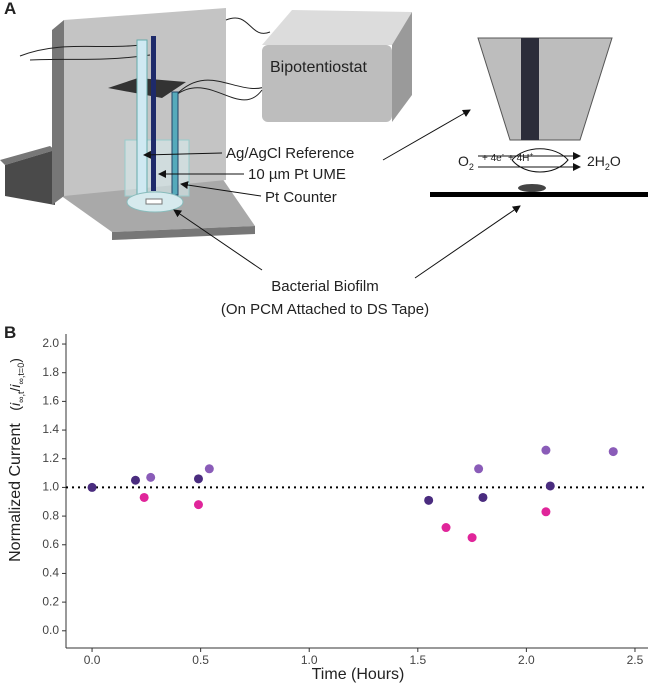  What do you see at coordinates (50, 458) in the screenshot?
I see `y-tick-label: 1.2` at bounding box center [50, 458].